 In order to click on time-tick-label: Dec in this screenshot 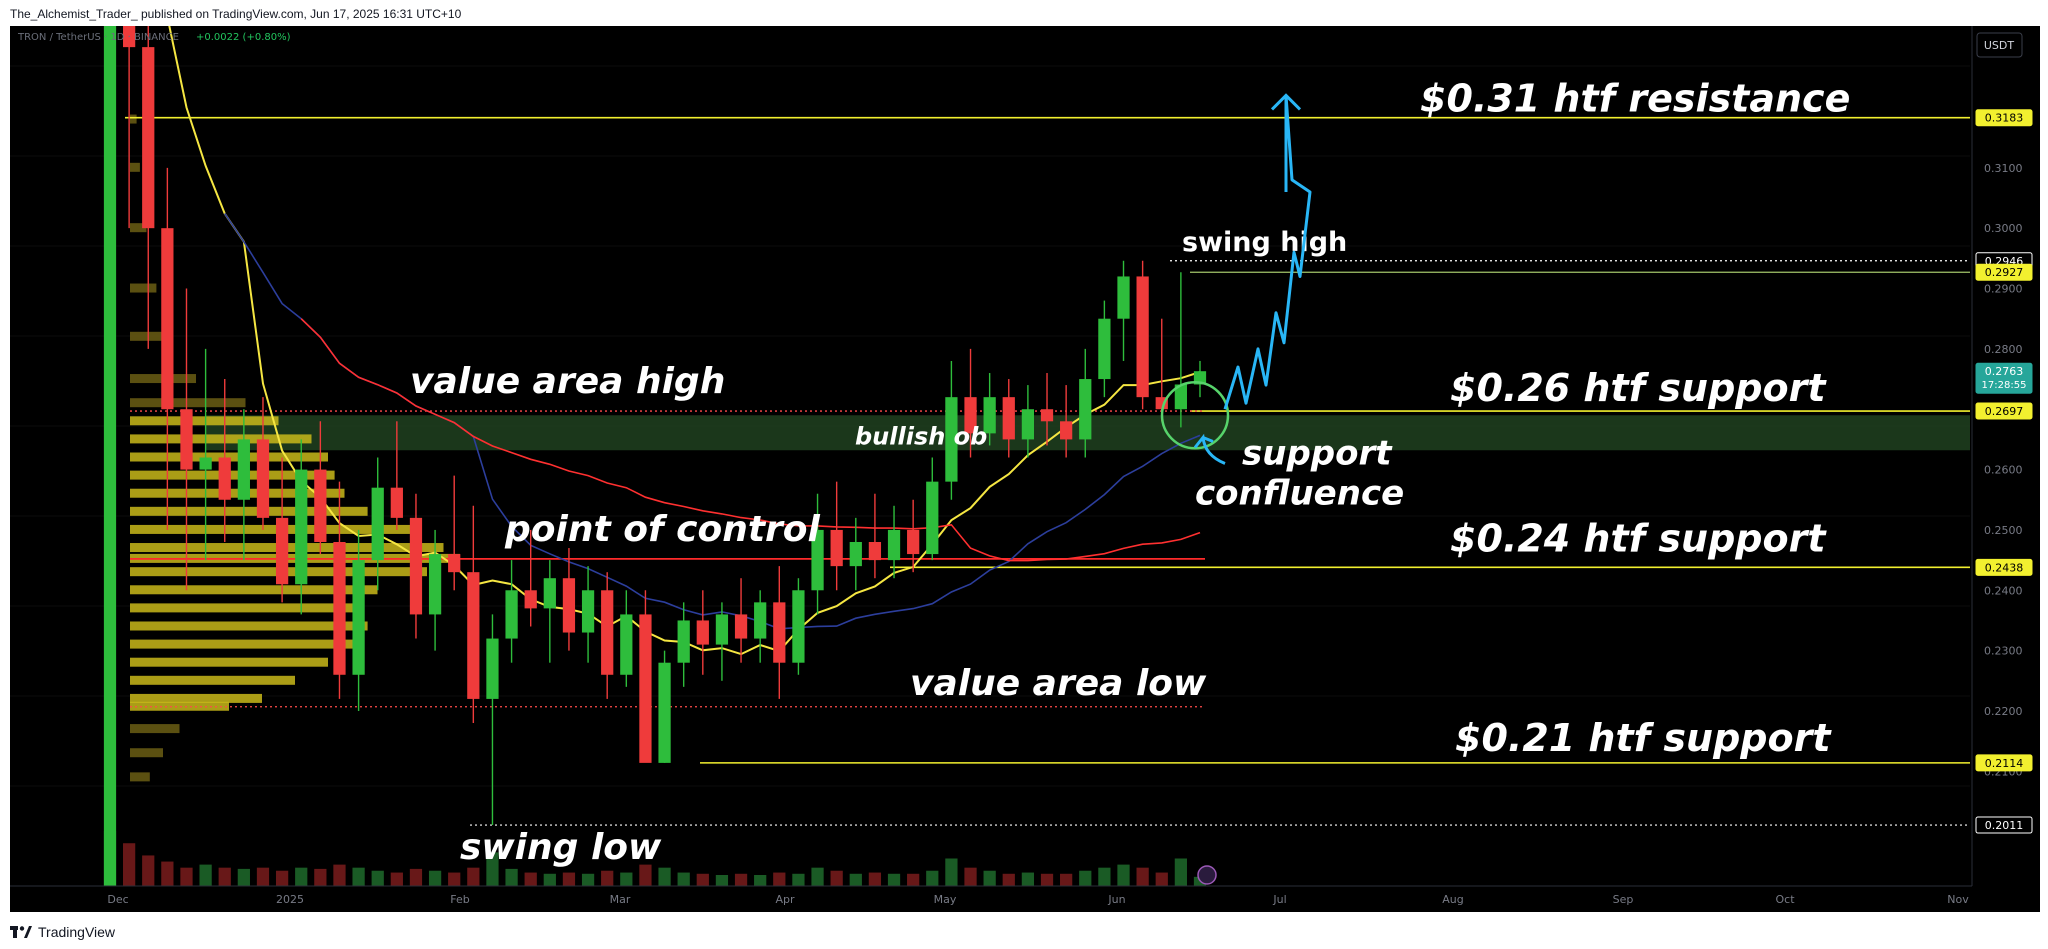, I will do `click(117, 899)`.